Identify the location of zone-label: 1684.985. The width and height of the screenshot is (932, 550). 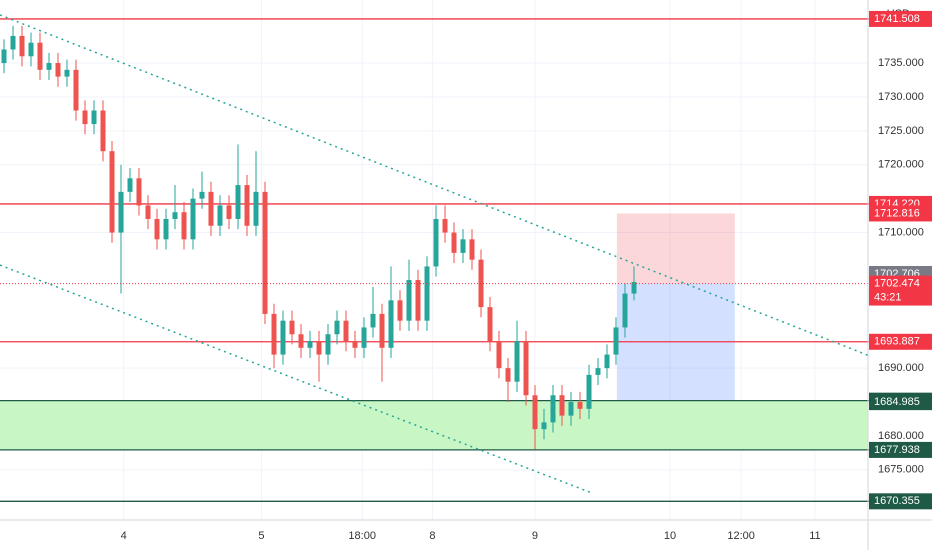
(897, 402).